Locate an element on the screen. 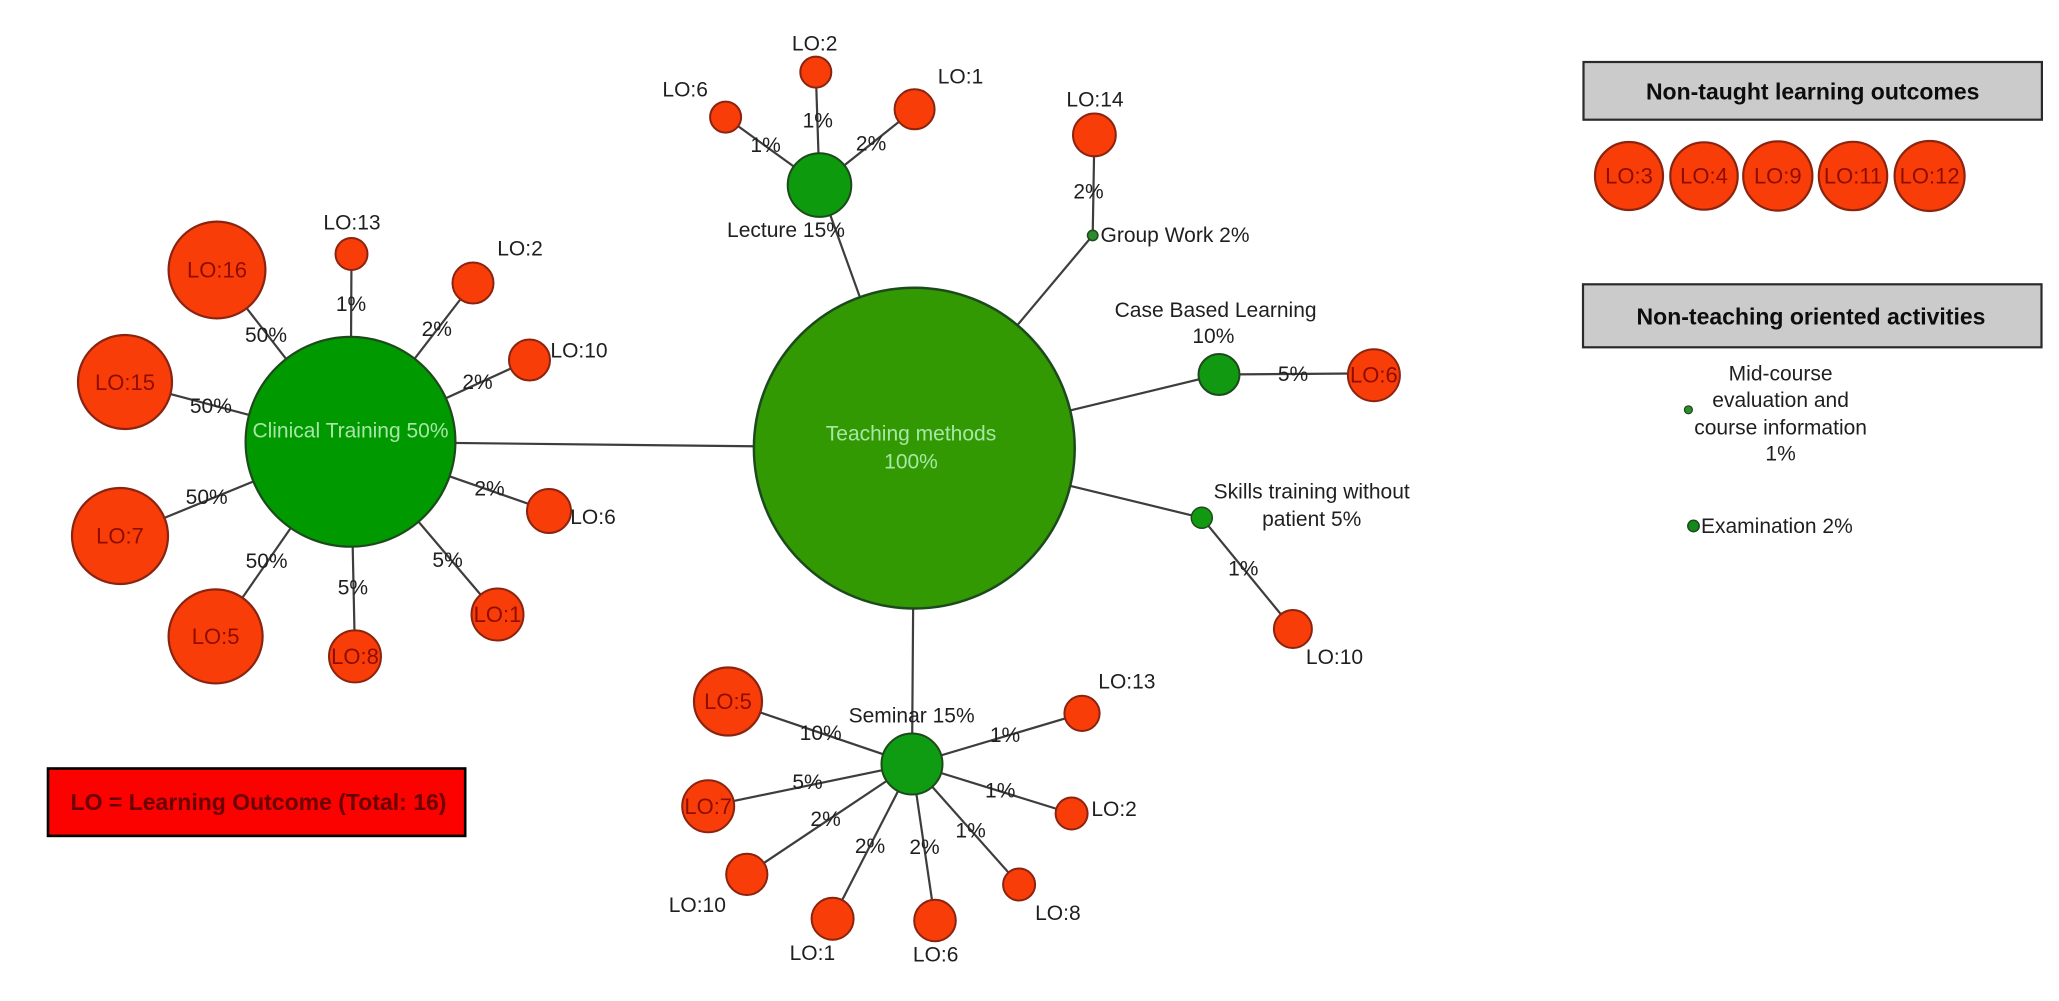 This screenshot has width=2059, height=1001. svg-text: Seminar 15% is located at coordinates (912, 715).